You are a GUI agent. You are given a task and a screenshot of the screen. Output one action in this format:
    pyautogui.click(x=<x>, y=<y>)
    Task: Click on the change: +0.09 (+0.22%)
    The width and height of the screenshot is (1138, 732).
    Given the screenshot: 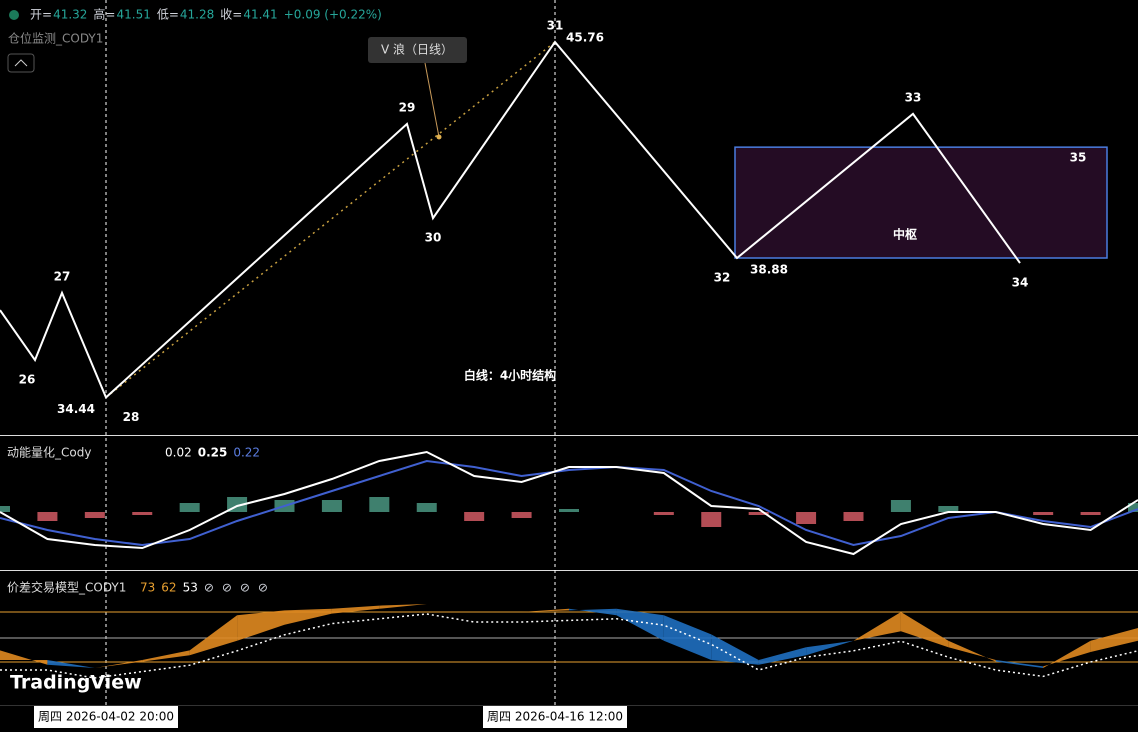 What is the action you would take?
    pyautogui.click(x=333, y=15)
    